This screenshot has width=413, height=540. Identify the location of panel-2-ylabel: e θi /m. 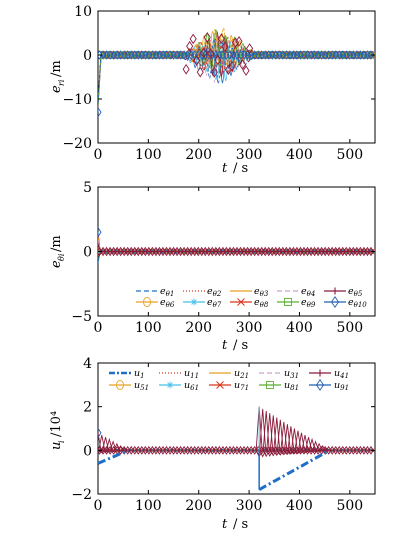
(57, 251).